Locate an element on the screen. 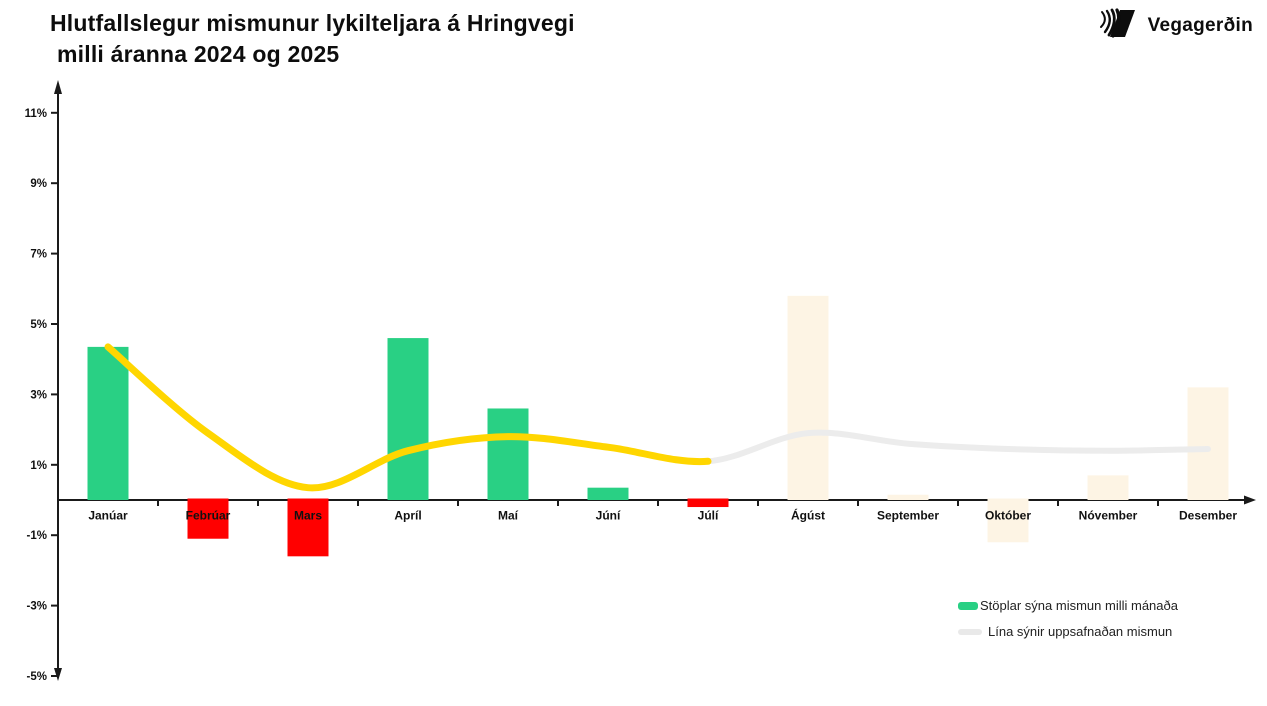  x-axis-label: Febrúar is located at coordinates (208, 516).